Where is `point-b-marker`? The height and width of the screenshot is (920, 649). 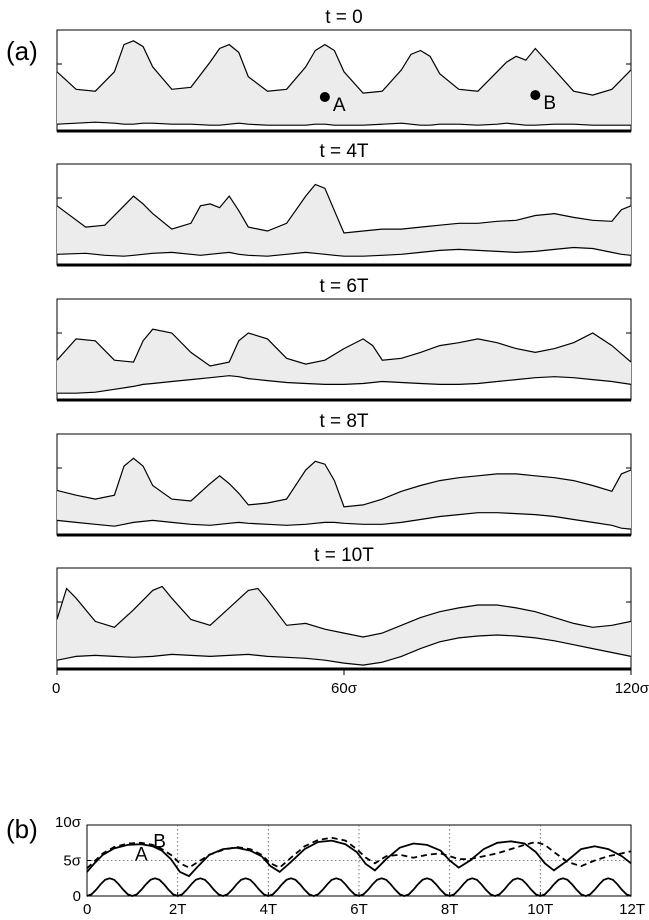 point-b-marker is located at coordinates (535, 95).